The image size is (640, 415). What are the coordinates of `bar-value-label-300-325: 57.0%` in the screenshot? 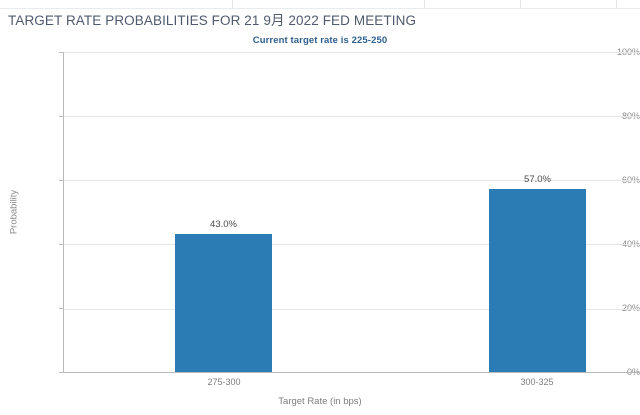 It's located at (537, 180).